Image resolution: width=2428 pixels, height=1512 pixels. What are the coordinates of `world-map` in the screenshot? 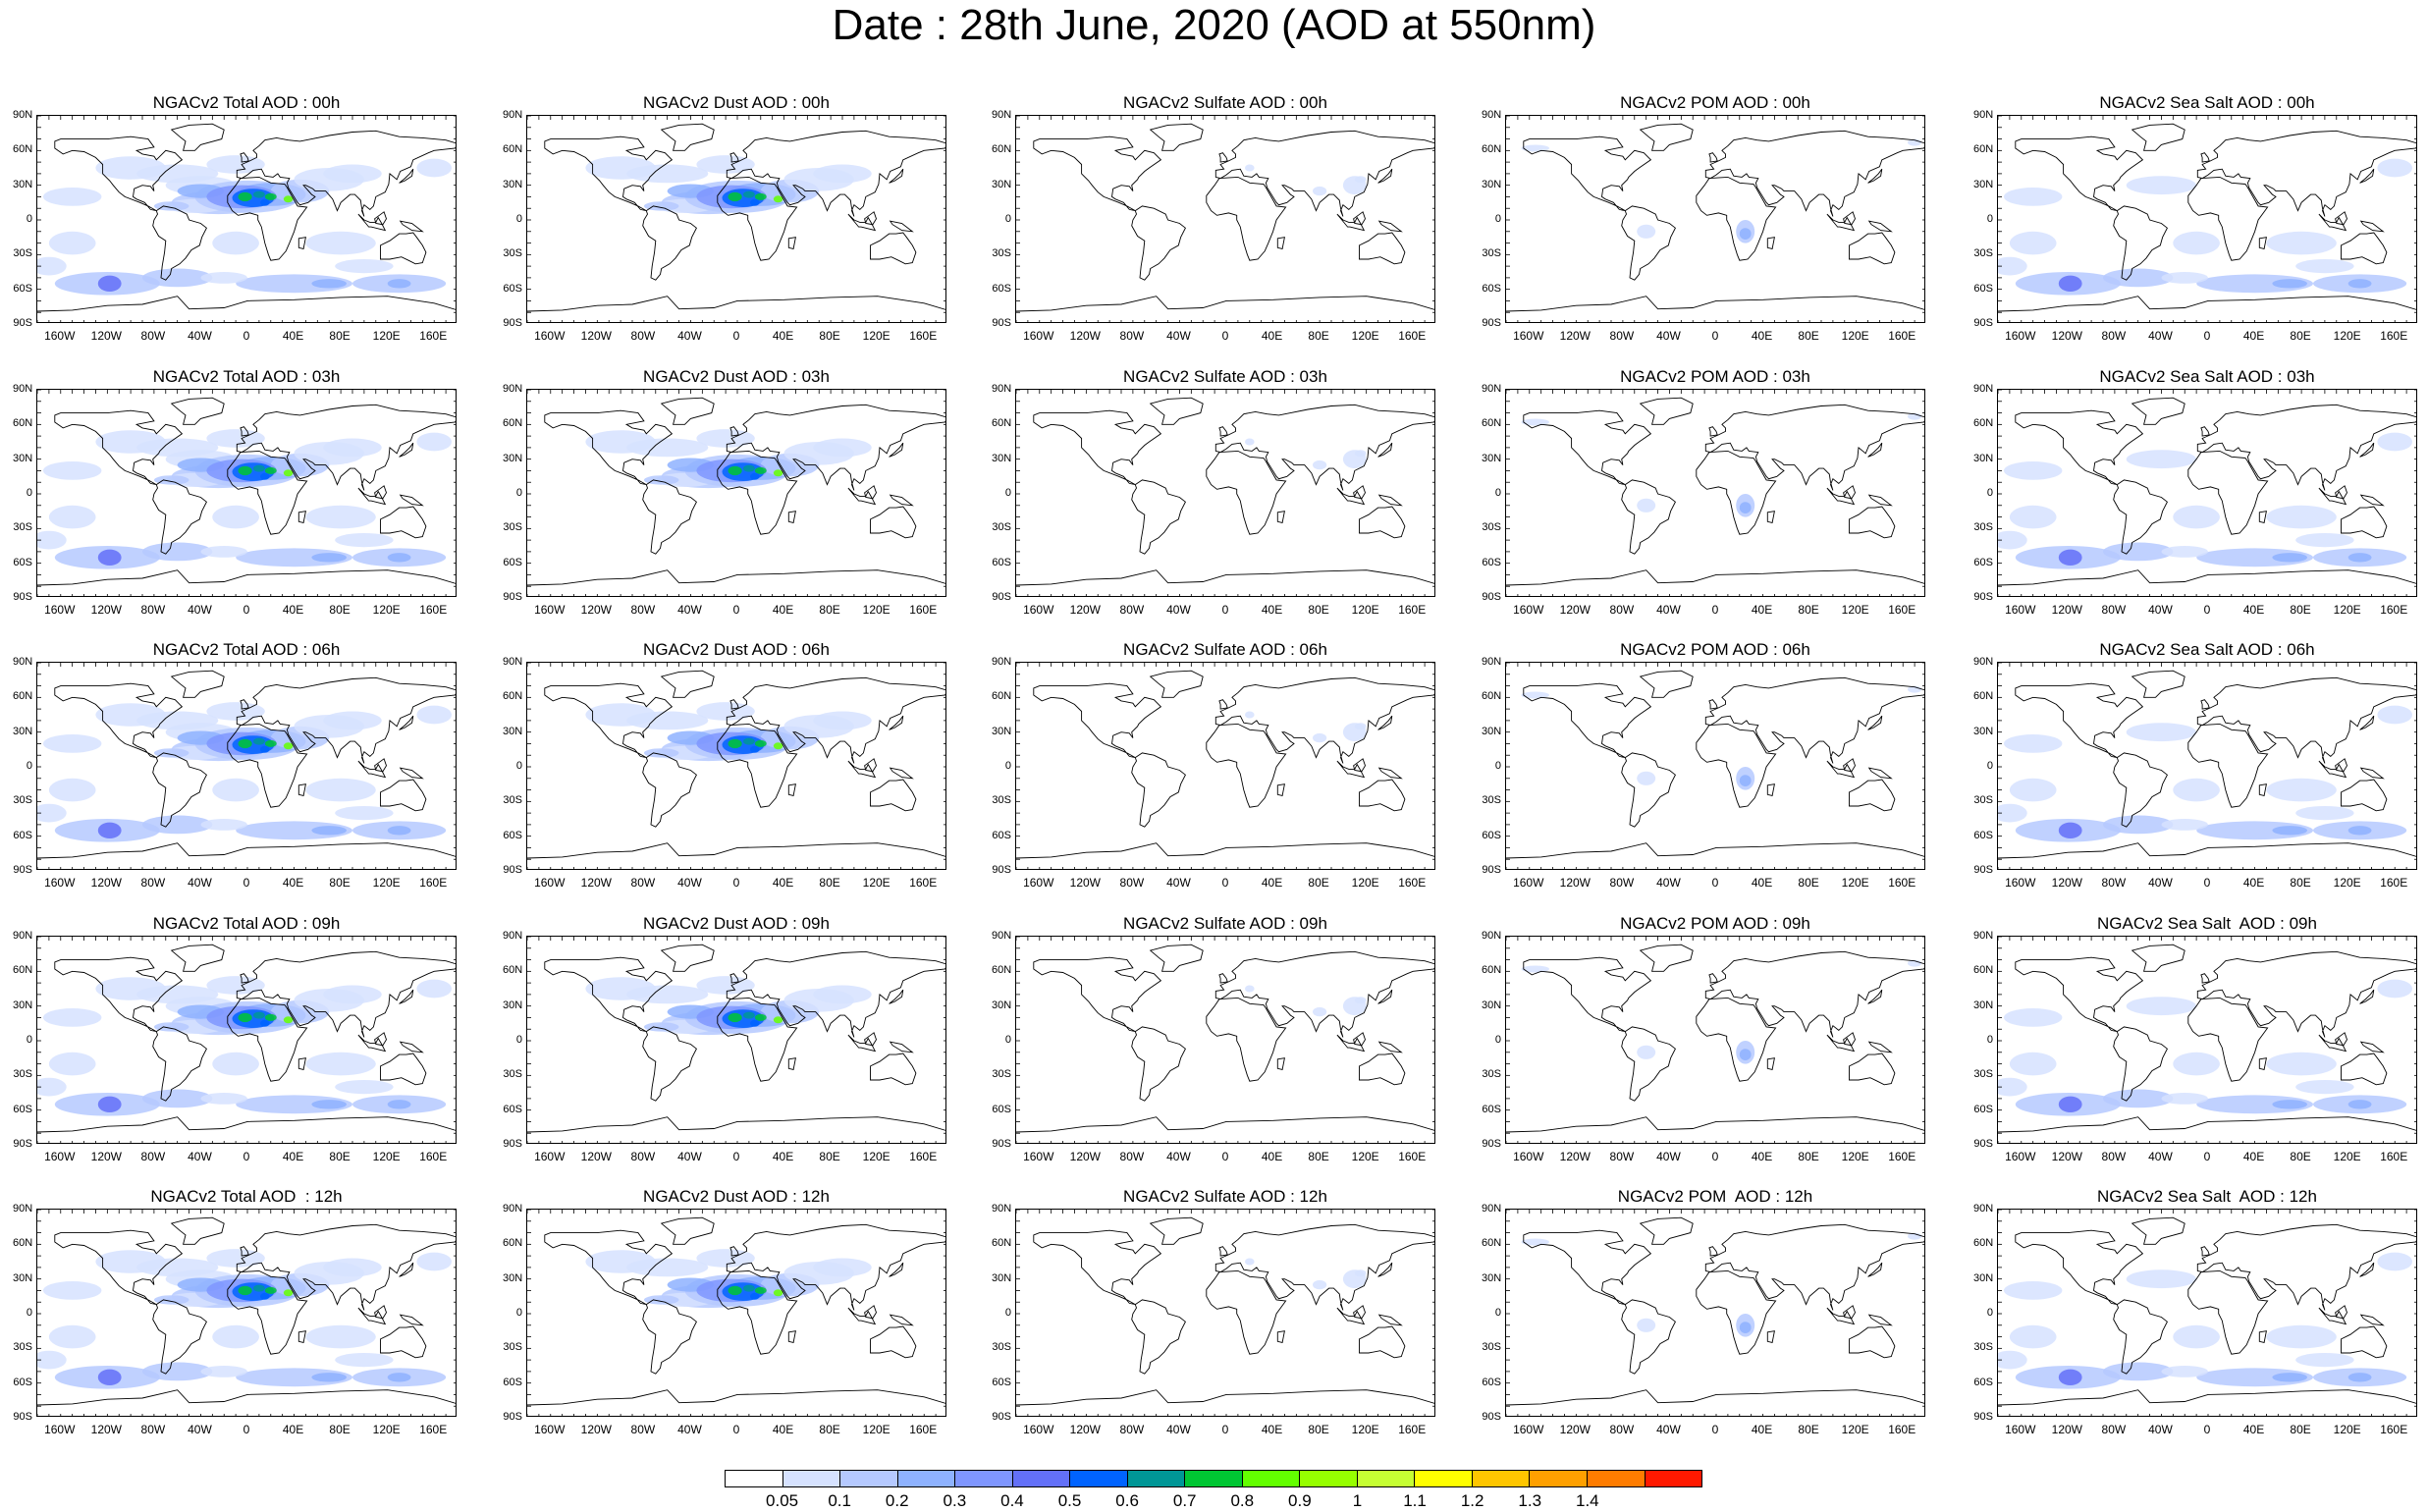 It's located at (736, 1313).